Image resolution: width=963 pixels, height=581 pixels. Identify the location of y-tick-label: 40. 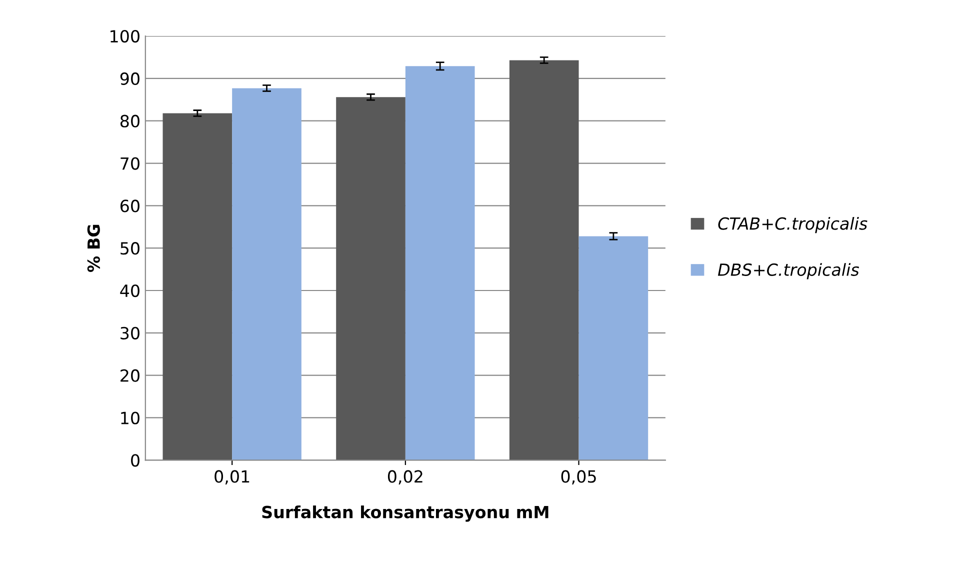
(130, 291).